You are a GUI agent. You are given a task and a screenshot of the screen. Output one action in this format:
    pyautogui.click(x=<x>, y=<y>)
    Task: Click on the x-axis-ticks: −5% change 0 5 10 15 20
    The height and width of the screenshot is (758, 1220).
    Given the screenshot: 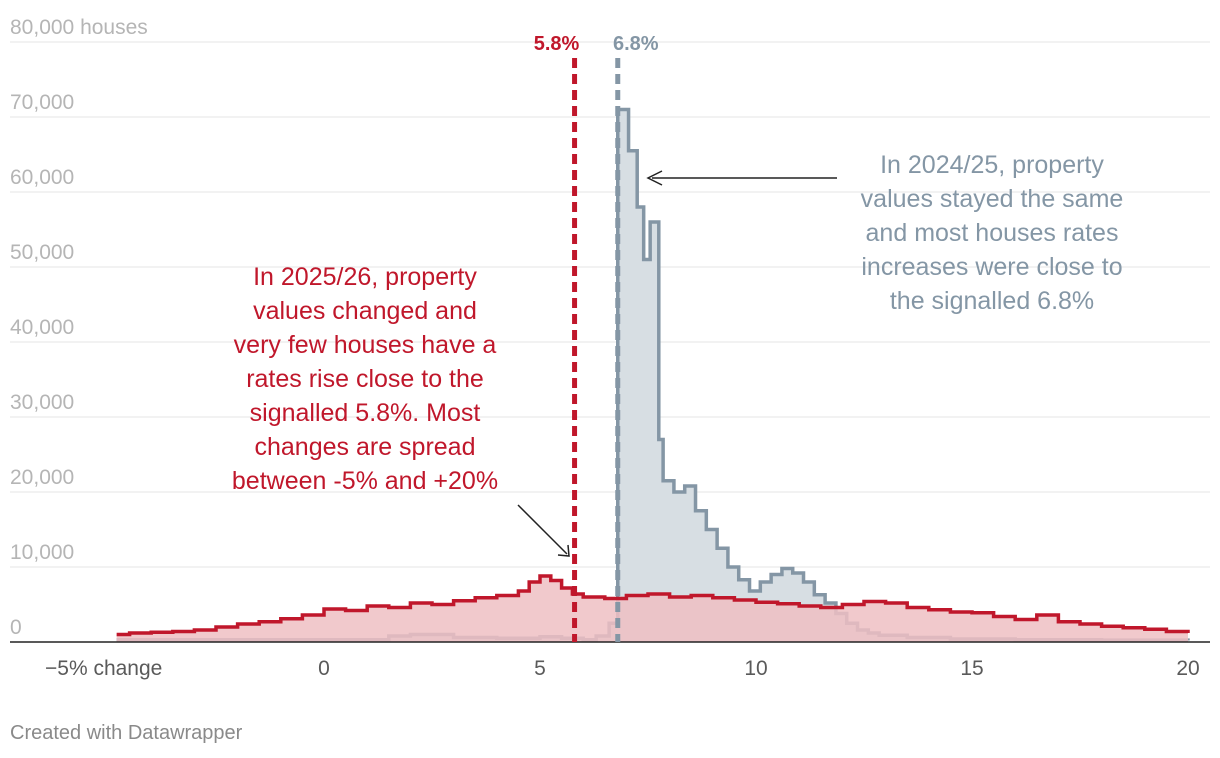 What is the action you would take?
    pyautogui.click(x=622, y=668)
    